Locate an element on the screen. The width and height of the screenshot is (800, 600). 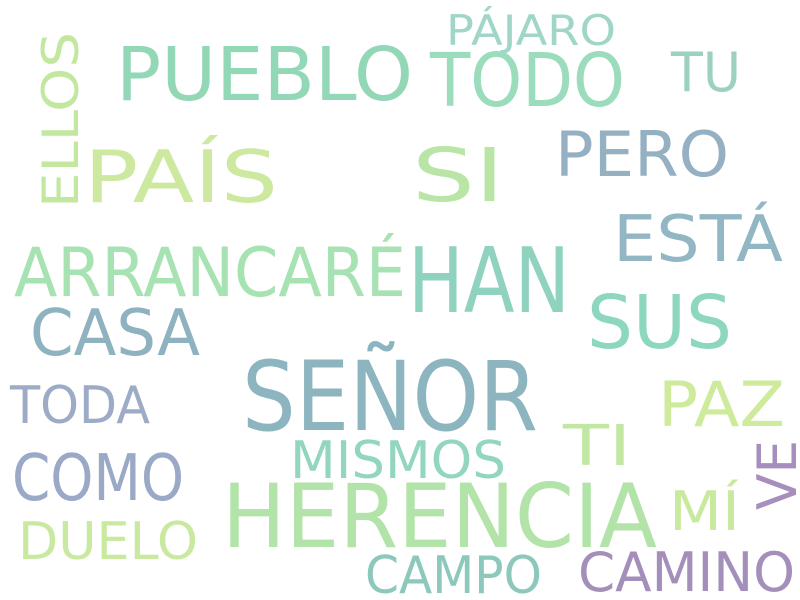
word-senor: SEÑOR is located at coordinates (390, 397).